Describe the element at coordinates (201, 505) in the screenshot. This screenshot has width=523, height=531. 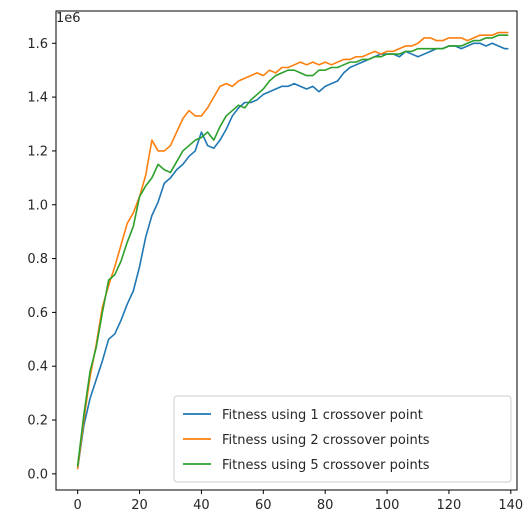
I see `x-tick-label: 40` at that location.